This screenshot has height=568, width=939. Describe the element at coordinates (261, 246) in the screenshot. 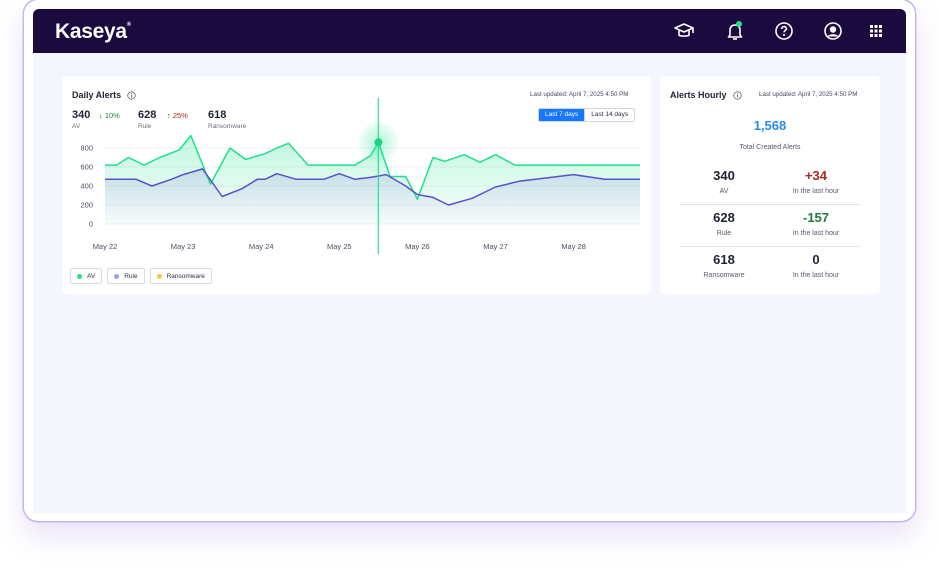

I see `x-tick-label: May 24` at that location.